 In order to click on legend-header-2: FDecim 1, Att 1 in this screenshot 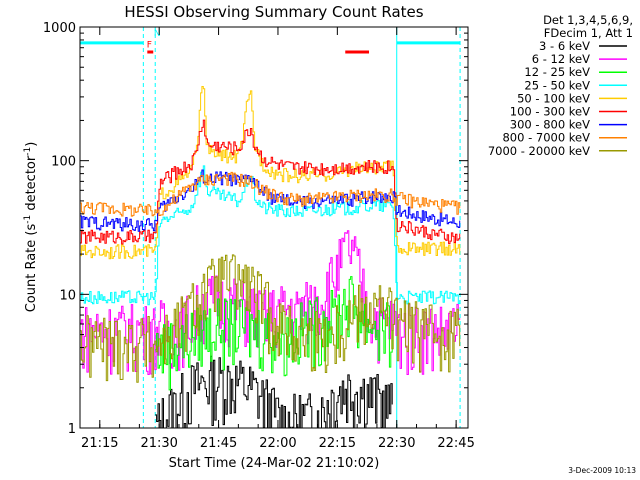, I will do `click(588, 33)`.